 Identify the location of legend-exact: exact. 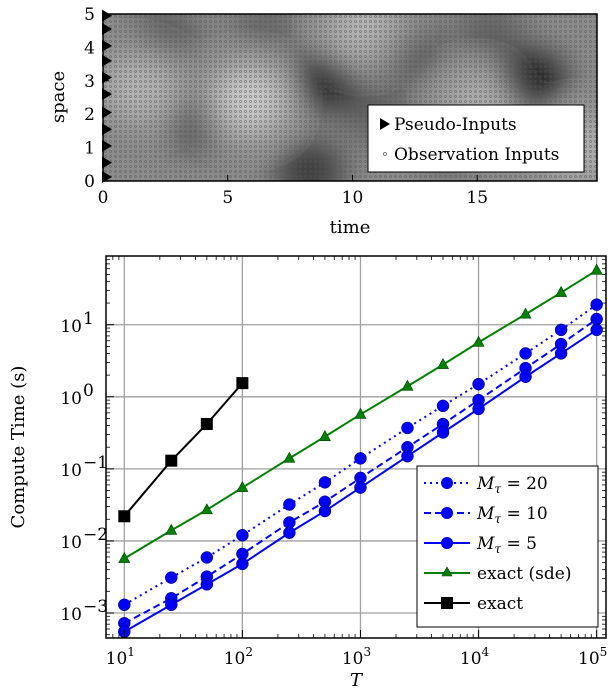
(473, 604).